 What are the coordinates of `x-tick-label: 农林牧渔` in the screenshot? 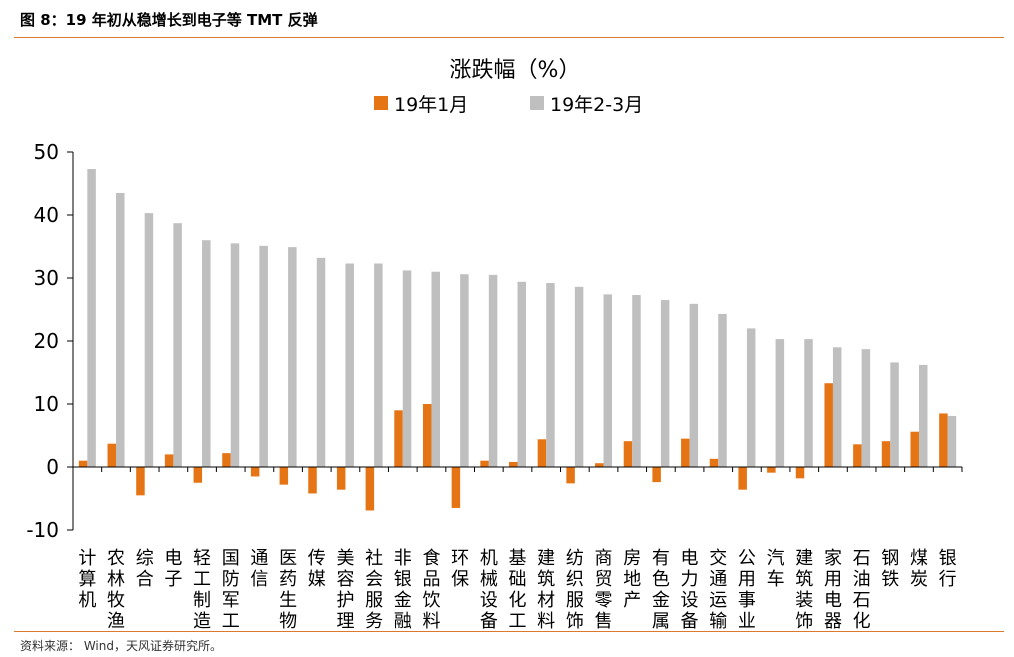 It's located at (116, 589).